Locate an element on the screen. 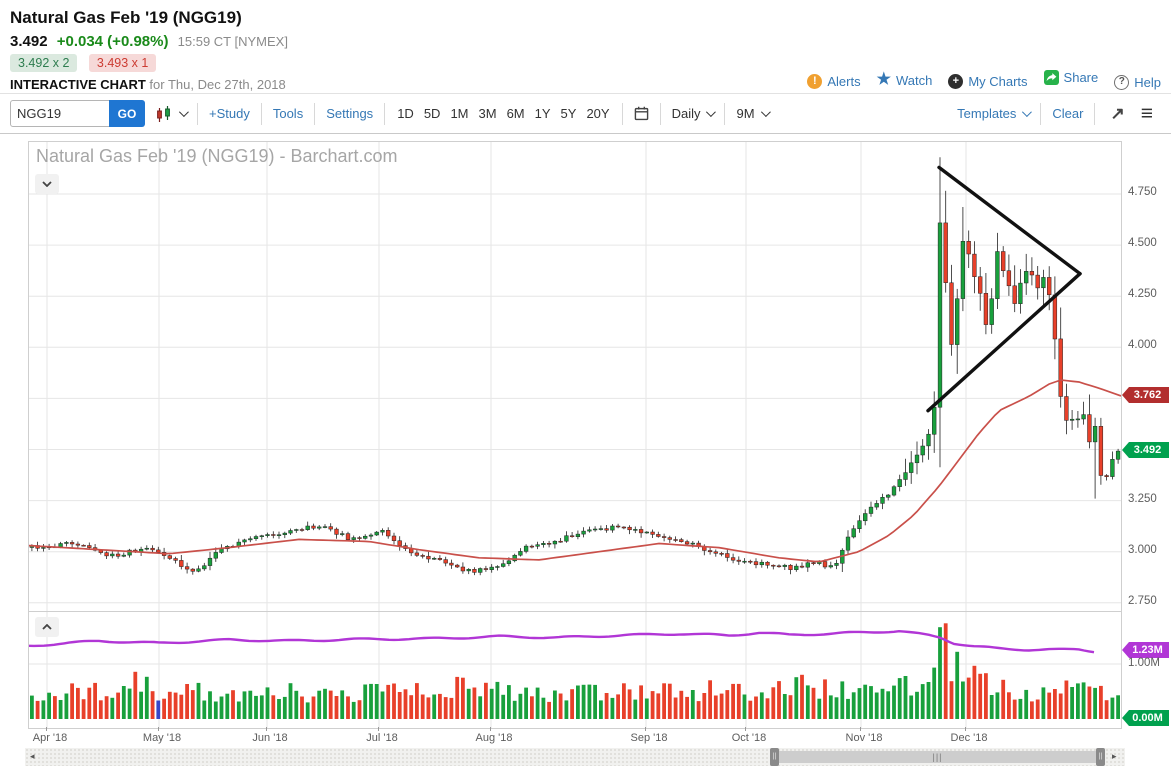 The height and width of the screenshot is (771, 1171). calendar-icon is located at coordinates (641, 113).